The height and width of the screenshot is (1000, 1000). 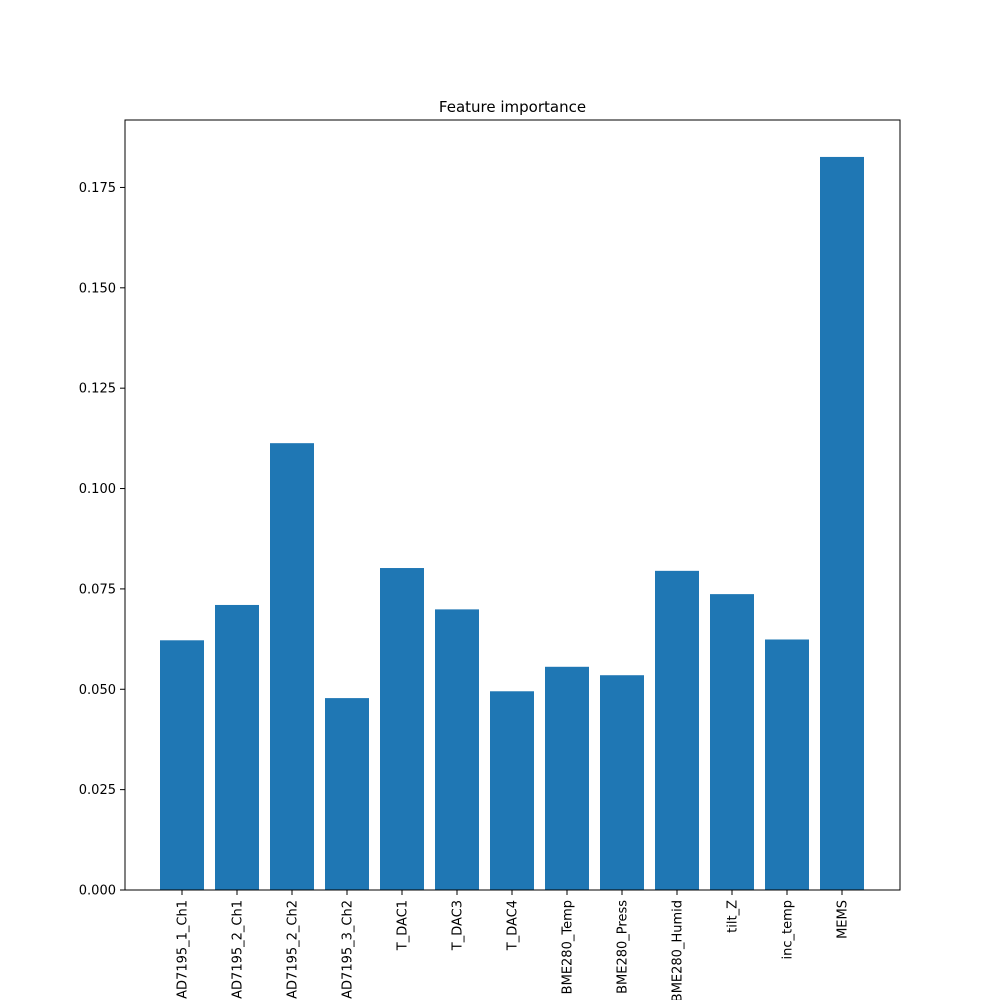 I want to click on x-tick-label-10: tilt_Z, so click(x=733, y=916).